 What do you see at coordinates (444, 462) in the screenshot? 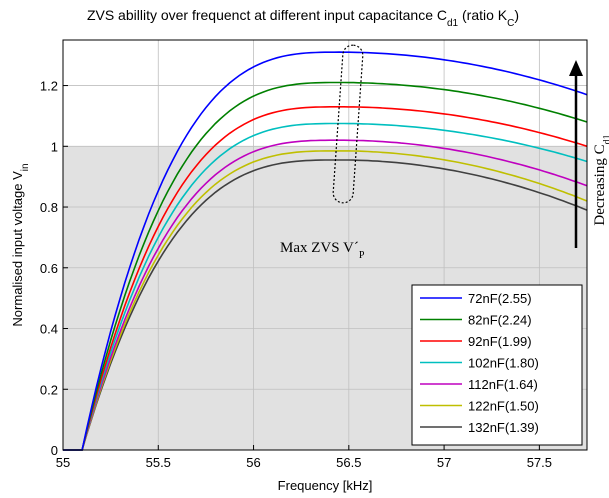
I see `x-tick-label: 57` at bounding box center [444, 462].